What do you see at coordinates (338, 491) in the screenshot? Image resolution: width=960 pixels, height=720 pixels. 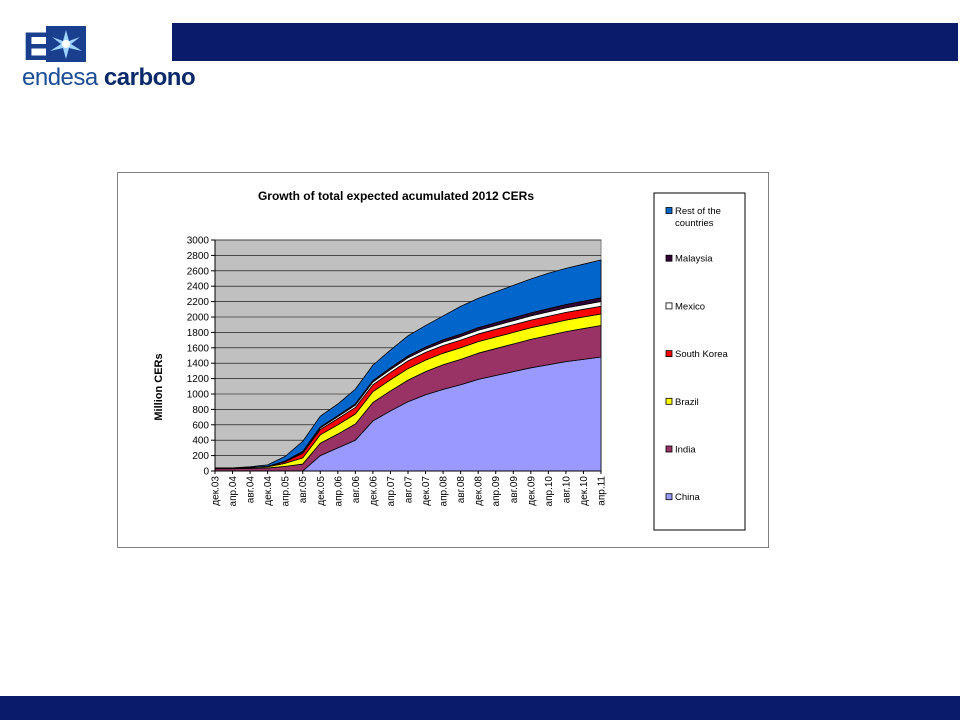 I see `x-tick-label: апр.06` at bounding box center [338, 491].